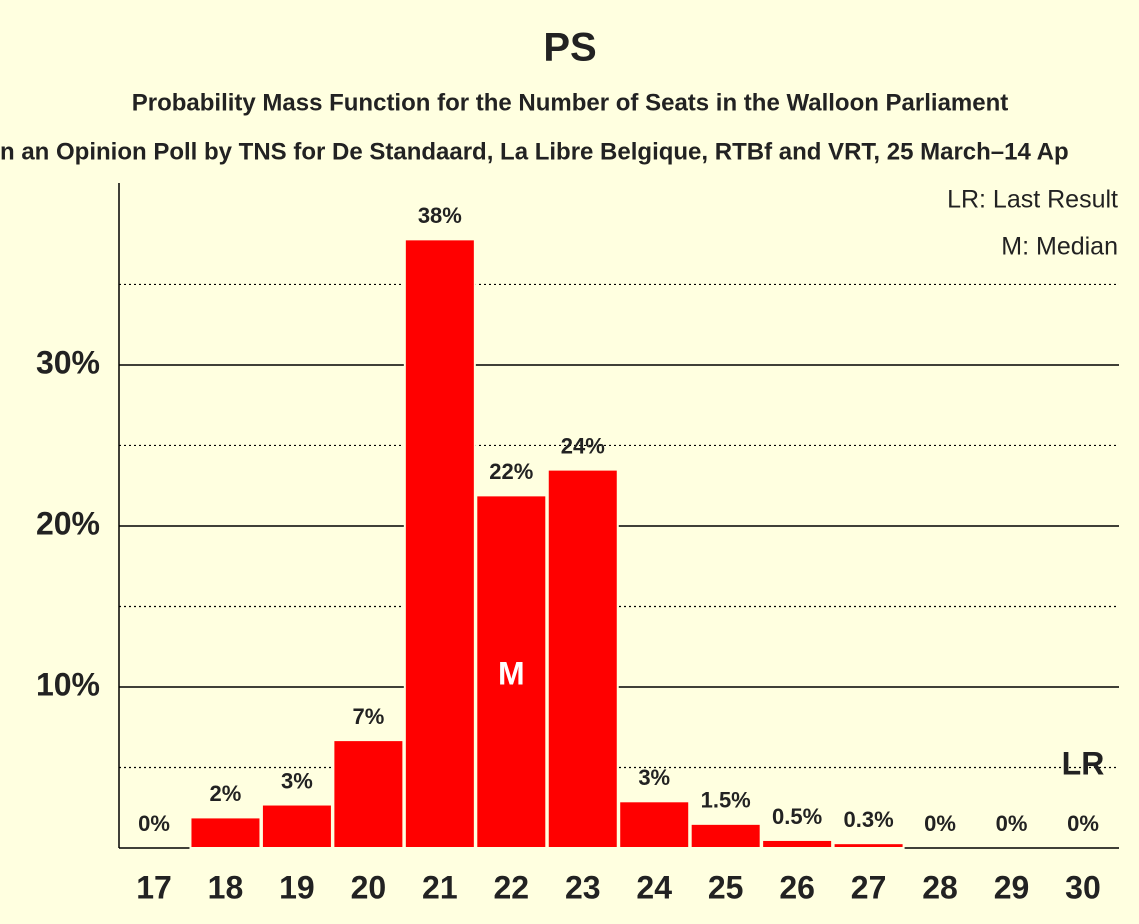 The image size is (1139, 924). What do you see at coordinates (1032, 200) in the screenshot?
I see `legend-entry: LR: Last Result` at bounding box center [1032, 200].